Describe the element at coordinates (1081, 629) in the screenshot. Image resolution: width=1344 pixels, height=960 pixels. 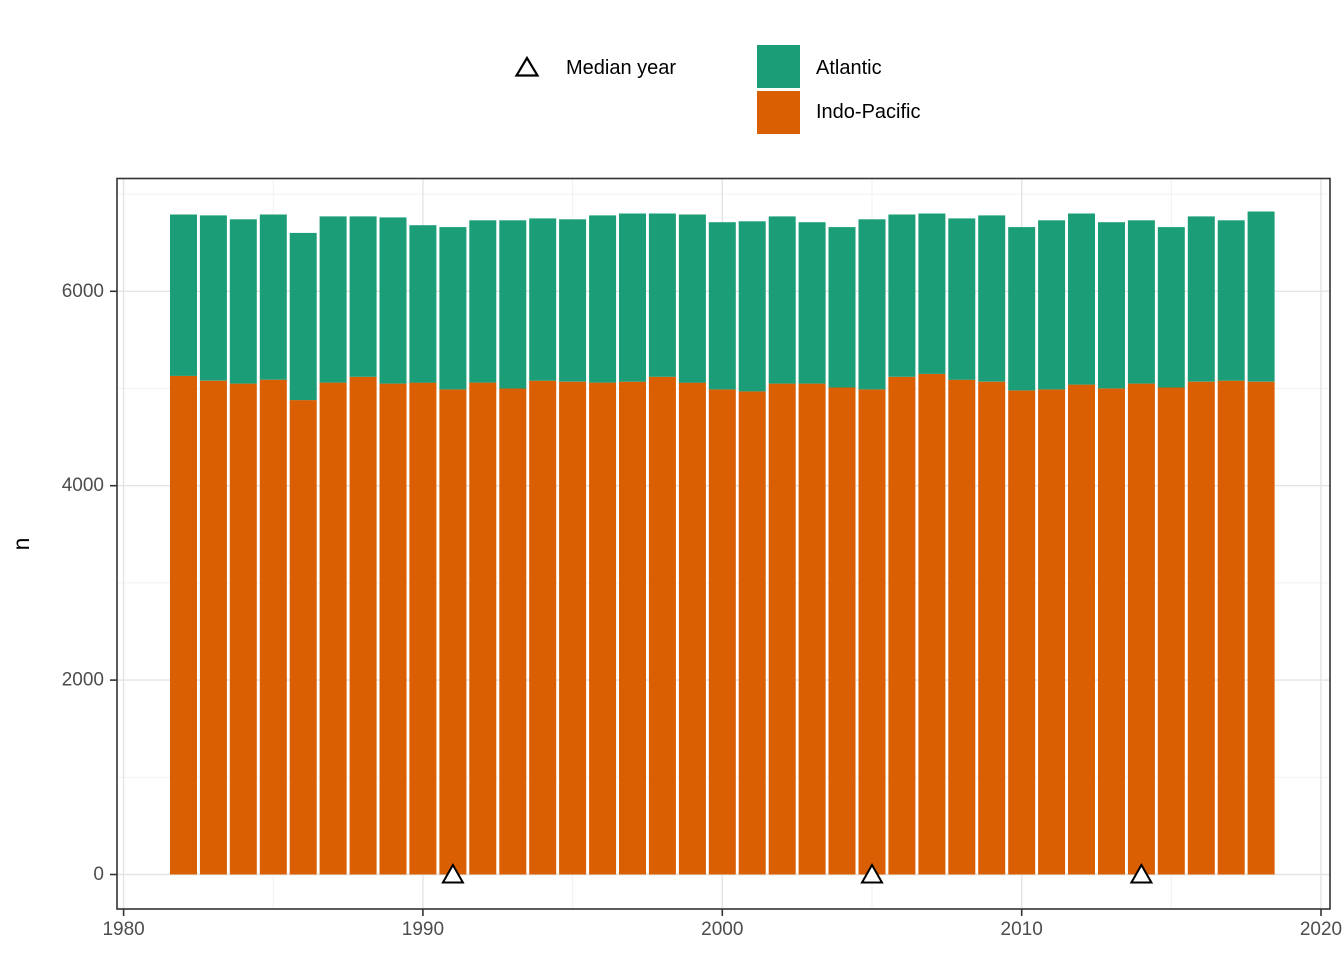
I see `bar-2012-indo-pacific` at that location.